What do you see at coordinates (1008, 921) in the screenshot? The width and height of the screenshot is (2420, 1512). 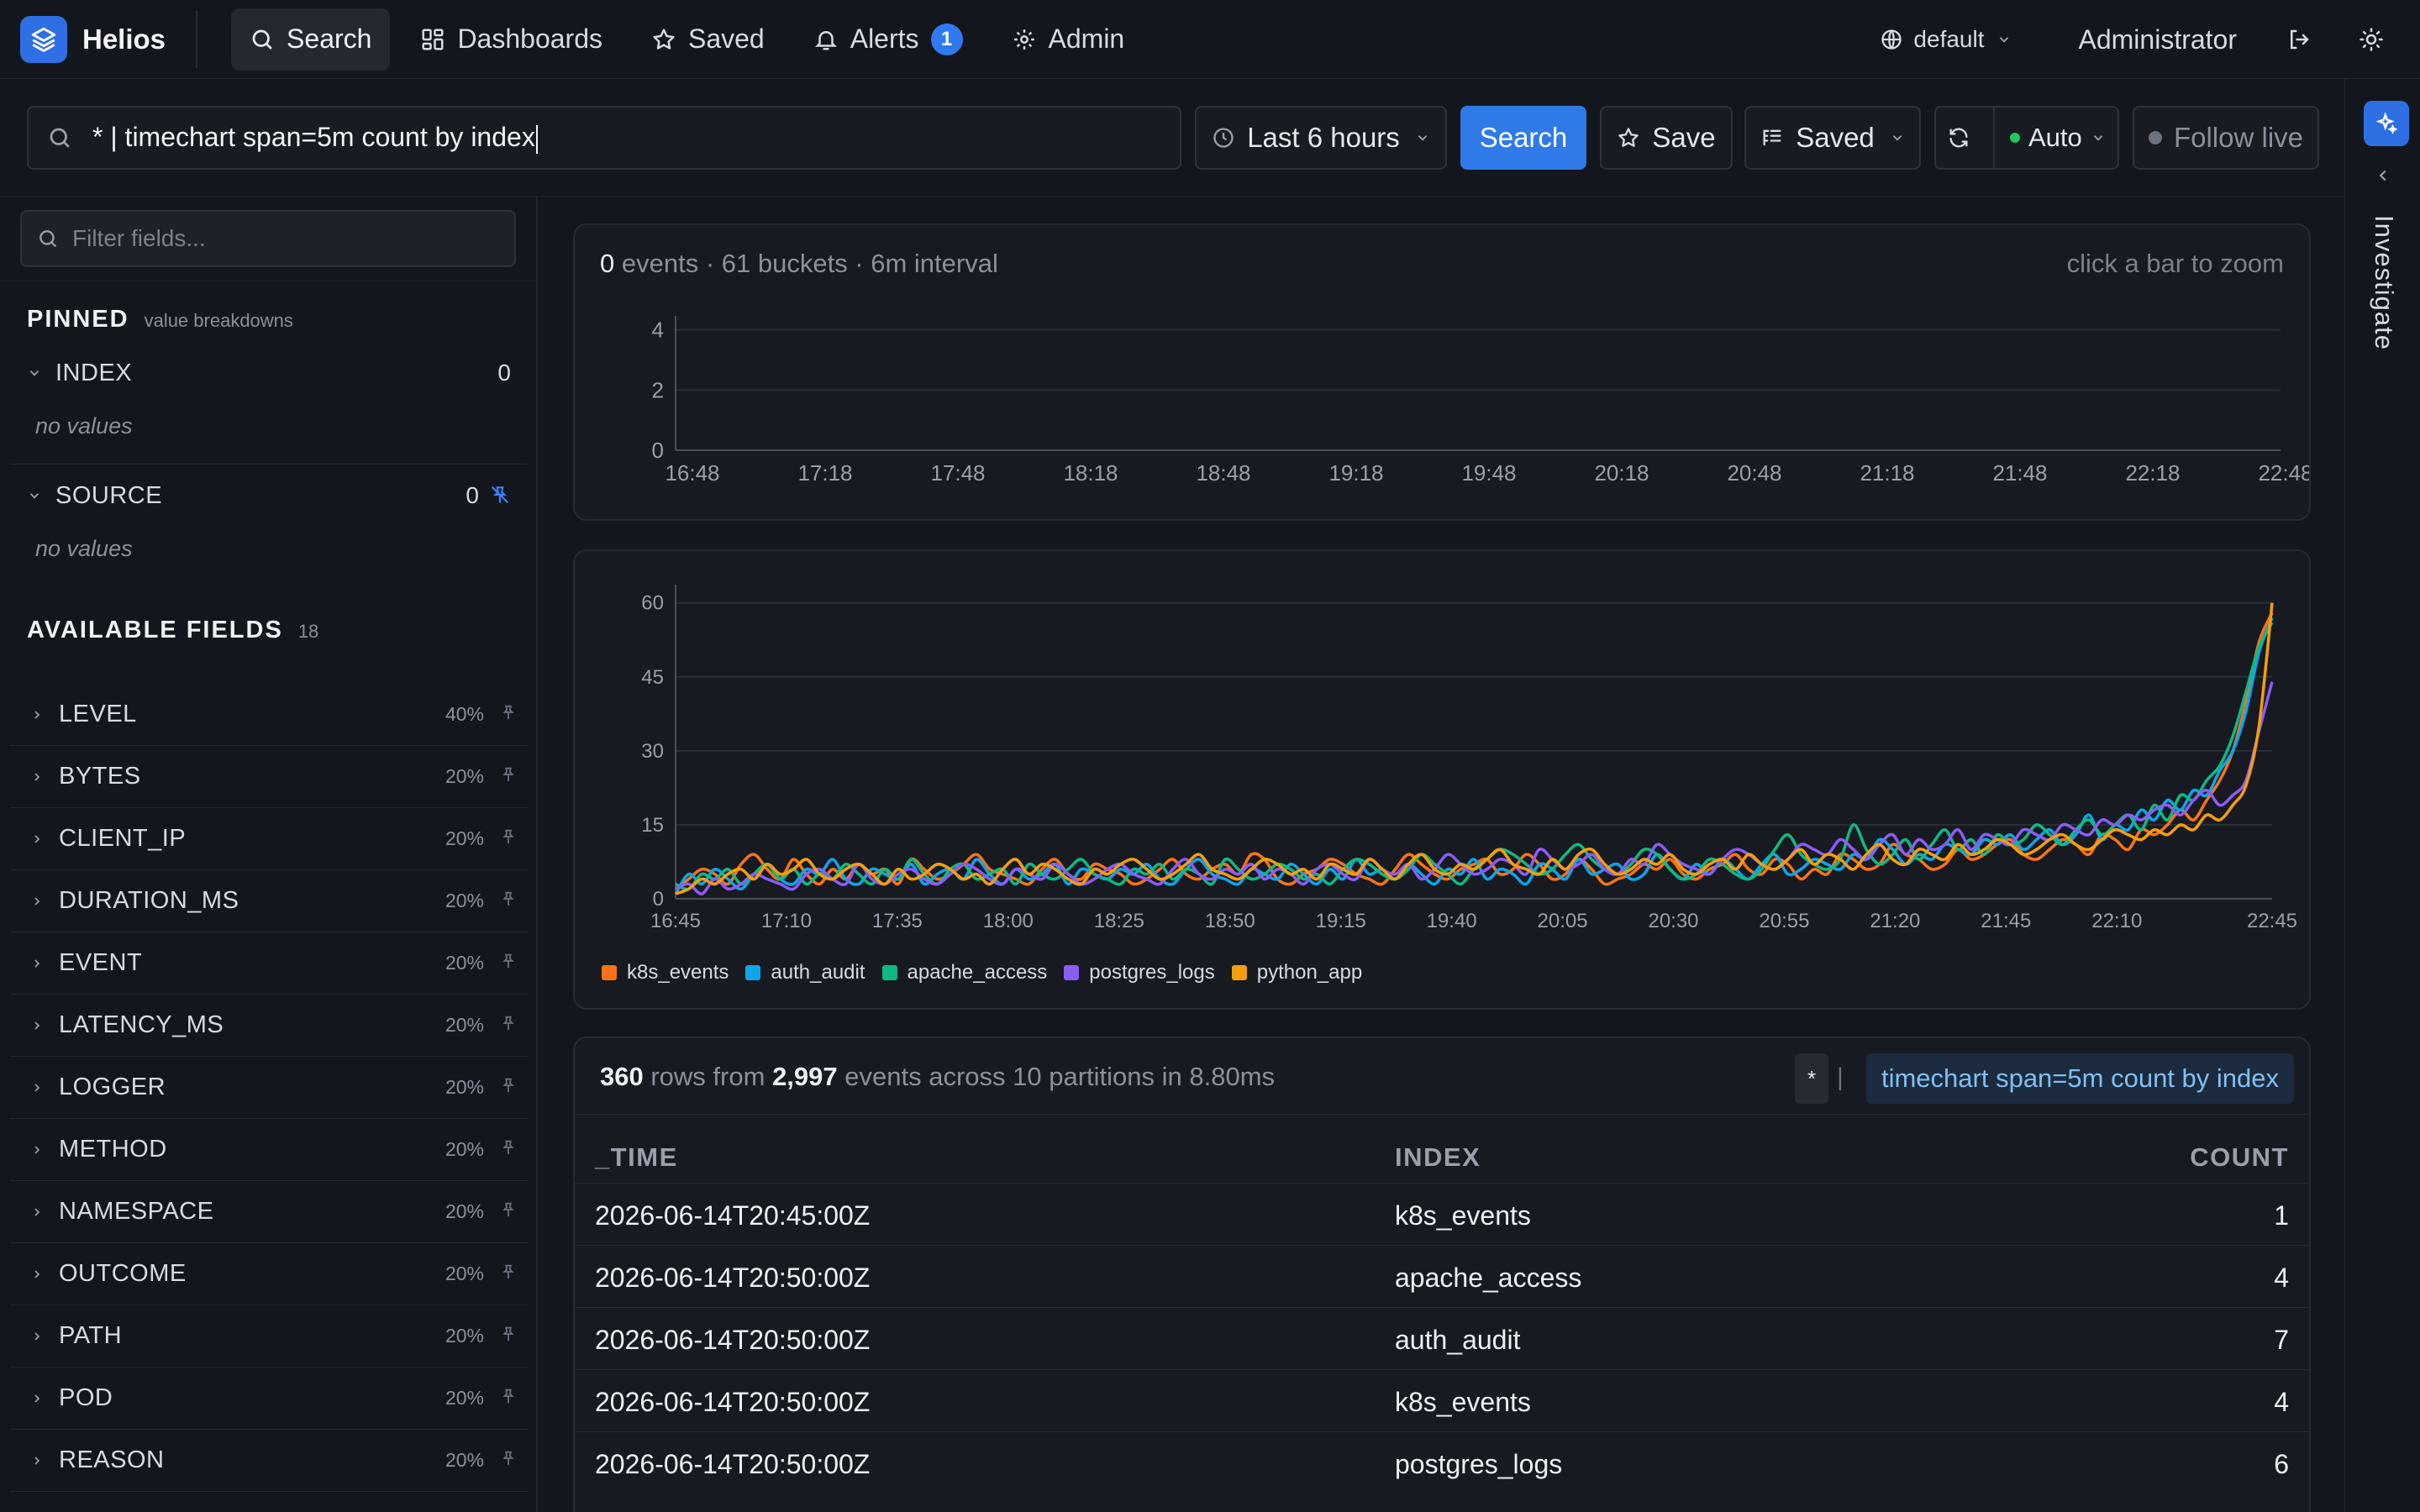 I see `x-tick-label: 18:00` at bounding box center [1008, 921].